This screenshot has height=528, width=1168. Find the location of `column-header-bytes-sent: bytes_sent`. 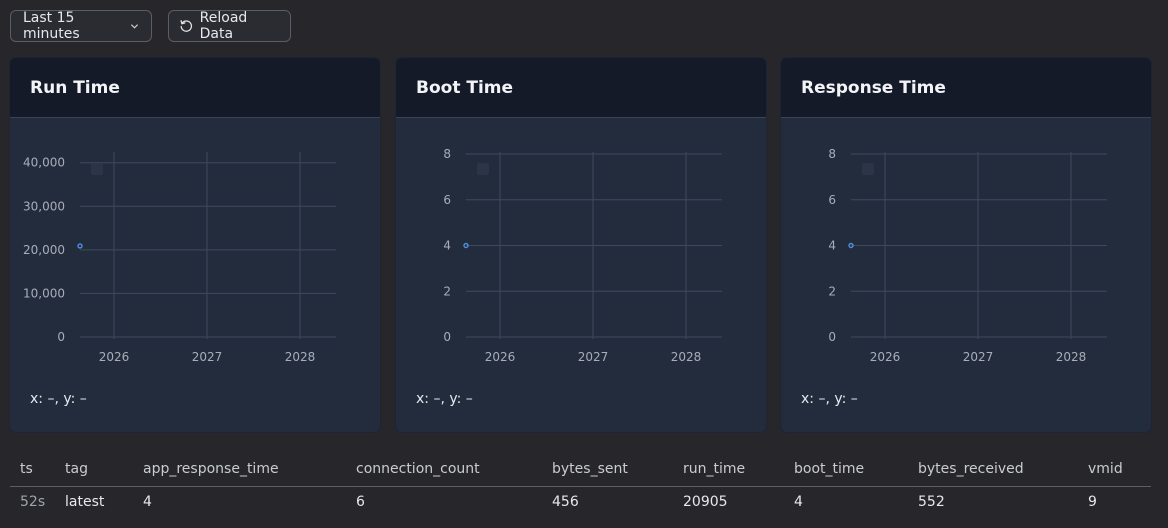

column-header-bytes-sent: bytes_sent is located at coordinates (617, 469).